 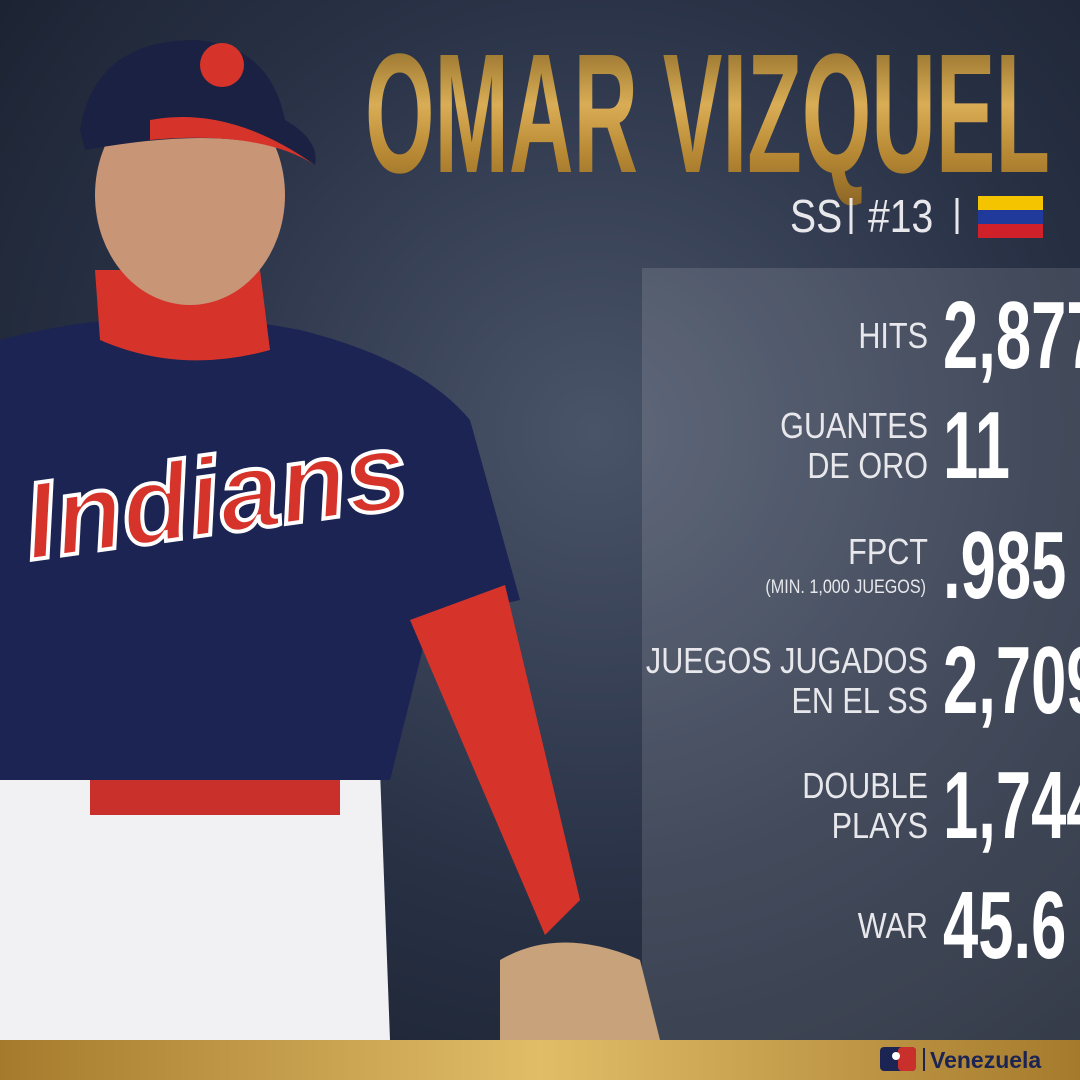 What do you see at coordinates (859, 702) in the screenshot?
I see `stat-label: EN EL SS` at bounding box center [859, 702].